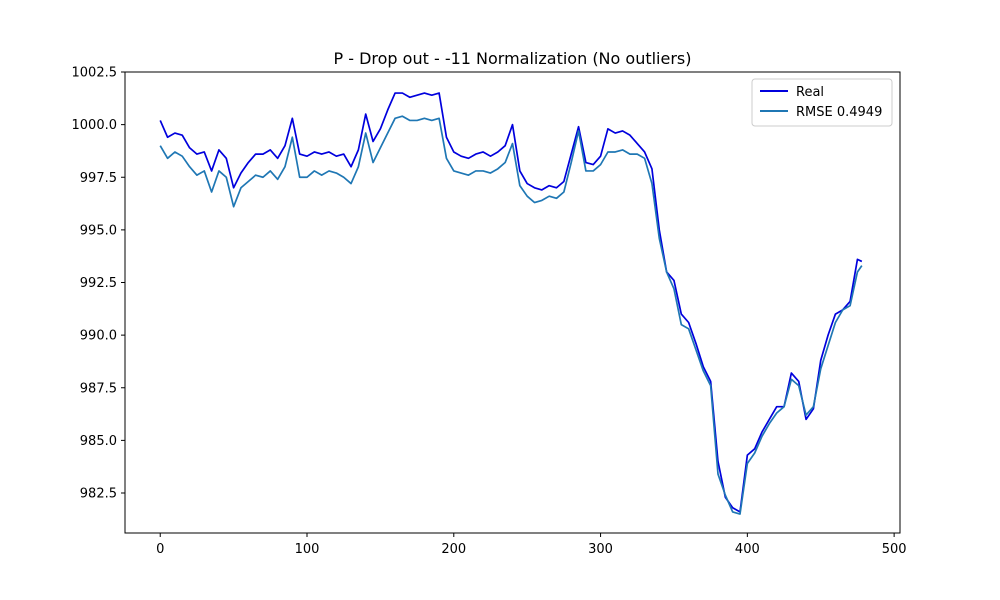 Image resolution: width=1000 pixels, height=600 pixels. Describe the element at coordinates (98, 230) in the screenshot. I see `y-tick-label: 995.0` at that location.